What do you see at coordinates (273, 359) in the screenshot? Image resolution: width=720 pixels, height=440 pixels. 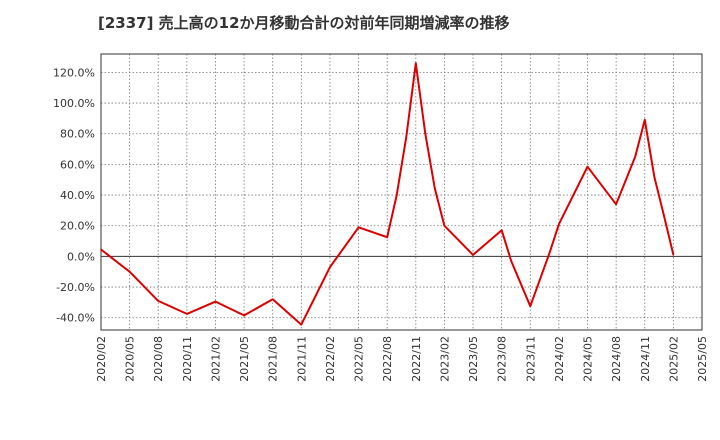 I see `x-tick-label: 2021/08` at bounding box center [273, 359].